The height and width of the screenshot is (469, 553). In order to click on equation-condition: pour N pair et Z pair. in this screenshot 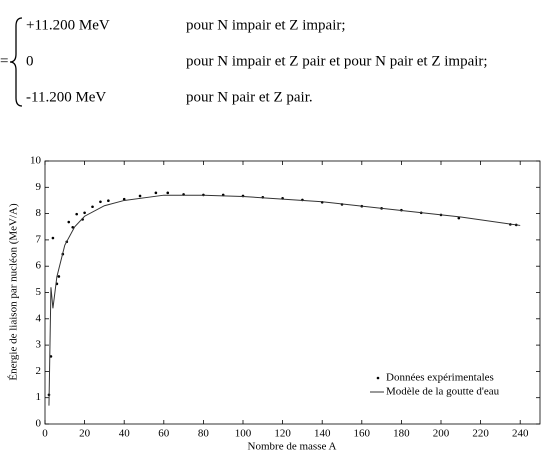, I will do `click(249, 97)`.